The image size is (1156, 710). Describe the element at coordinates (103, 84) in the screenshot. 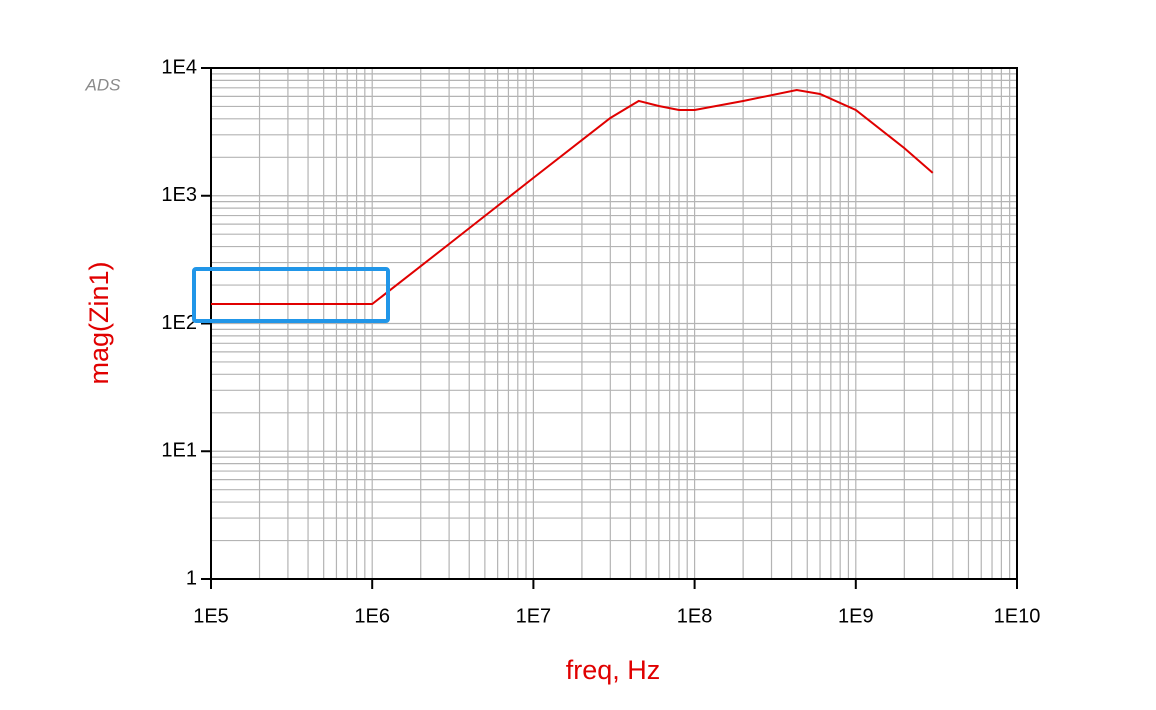

I see `watermark: ADS` at that location.